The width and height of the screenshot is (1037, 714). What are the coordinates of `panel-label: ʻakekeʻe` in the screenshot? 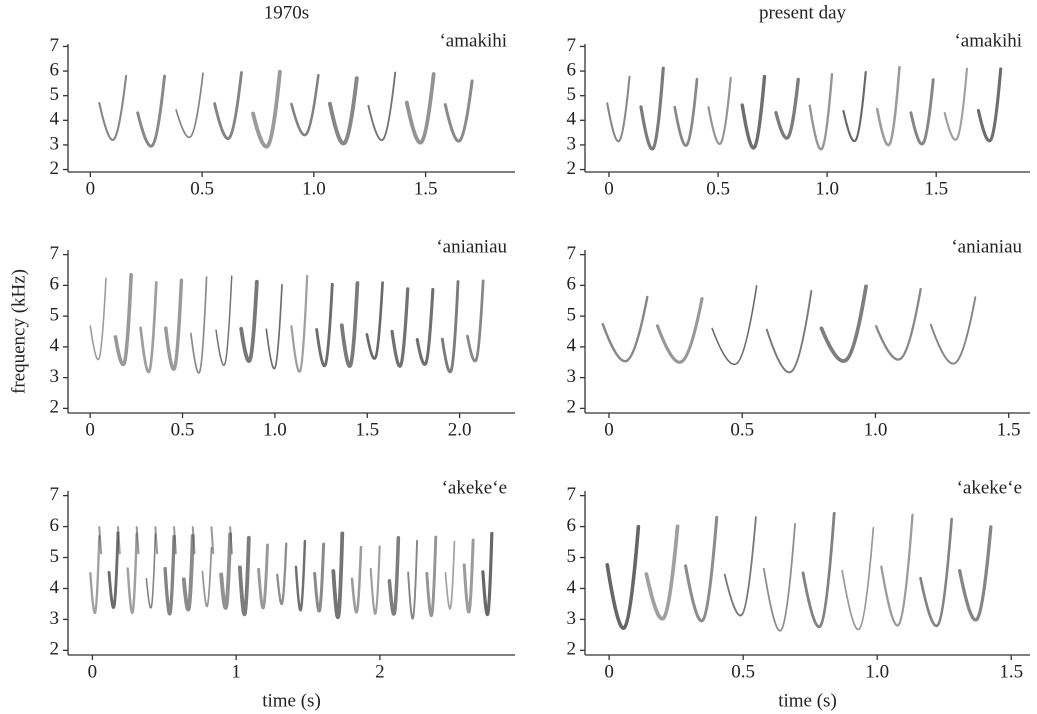 It's located at (989, 487).